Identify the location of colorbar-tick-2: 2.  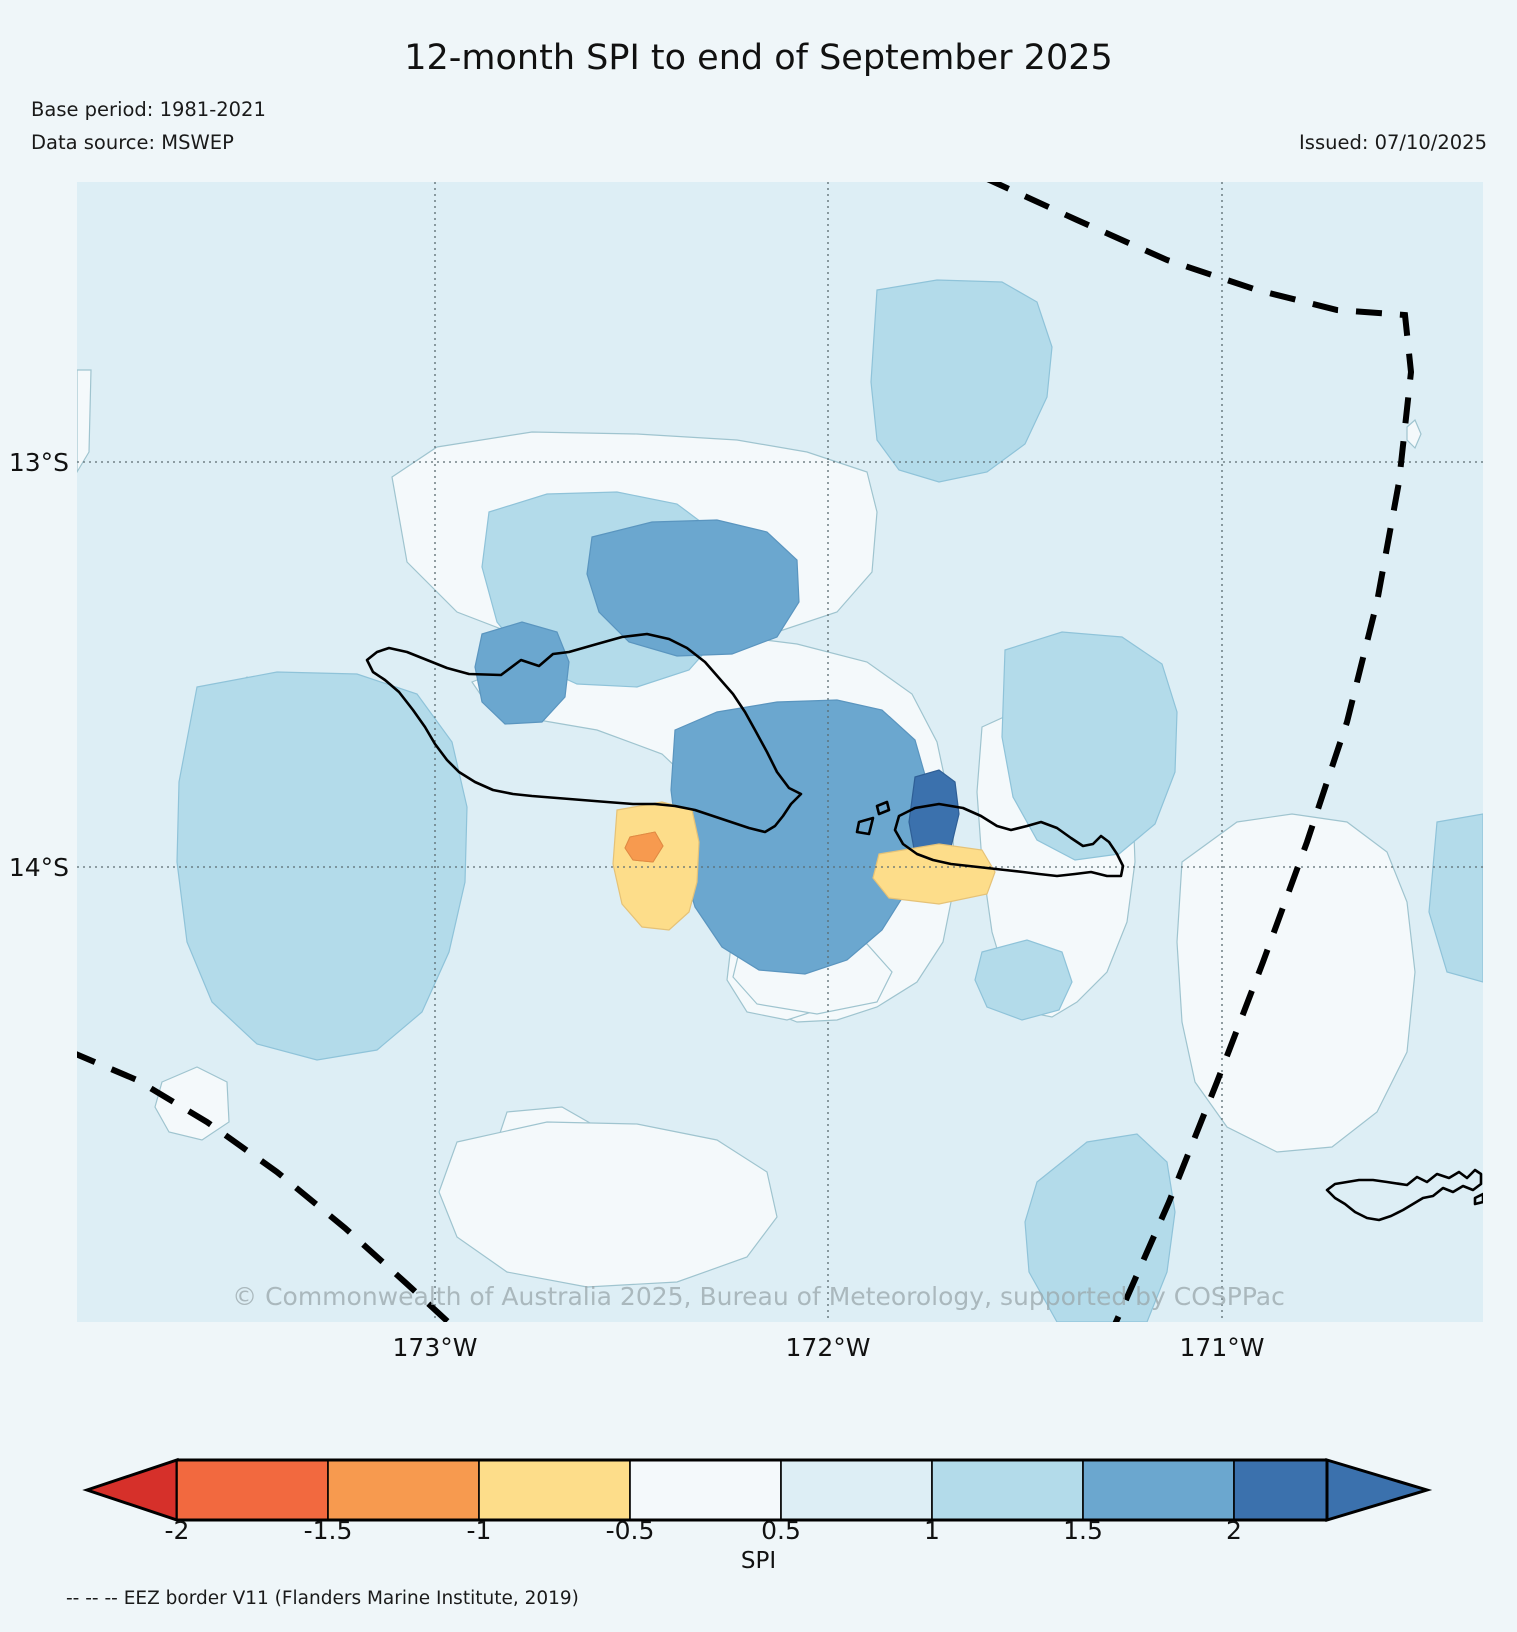
(1234, 1530).